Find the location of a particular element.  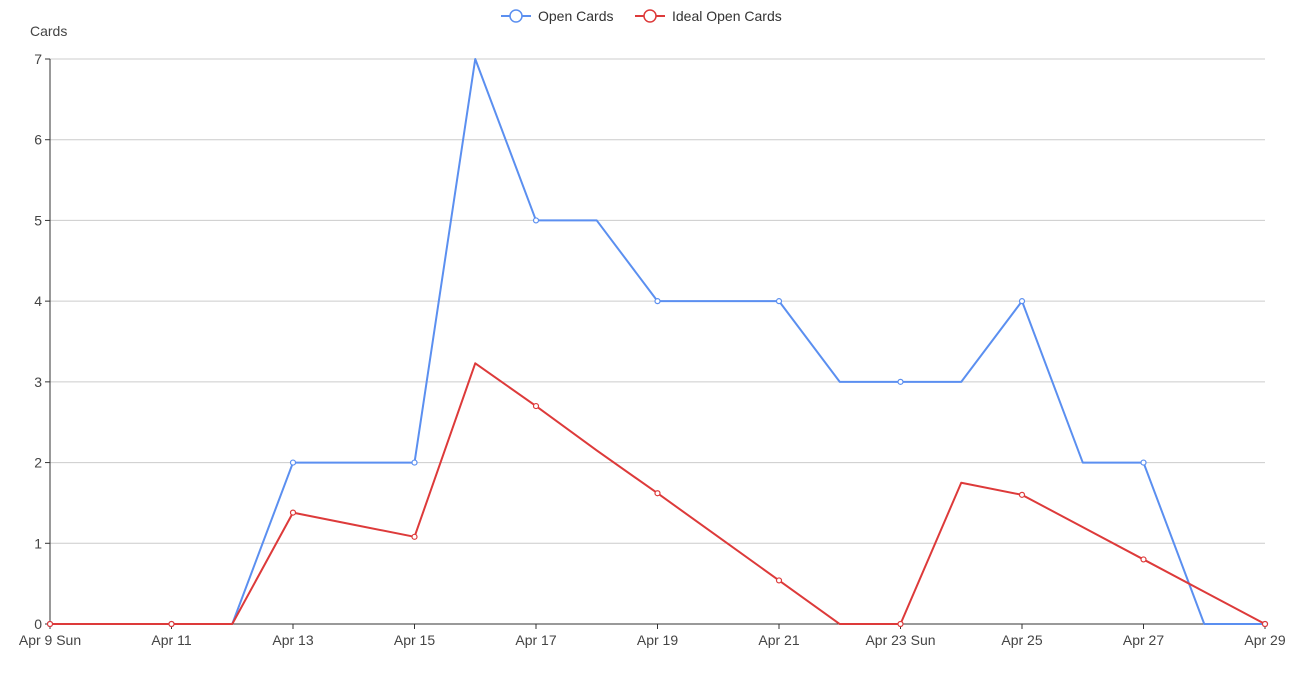

legend-label: Open Cards is located at coordinates (575, 16).